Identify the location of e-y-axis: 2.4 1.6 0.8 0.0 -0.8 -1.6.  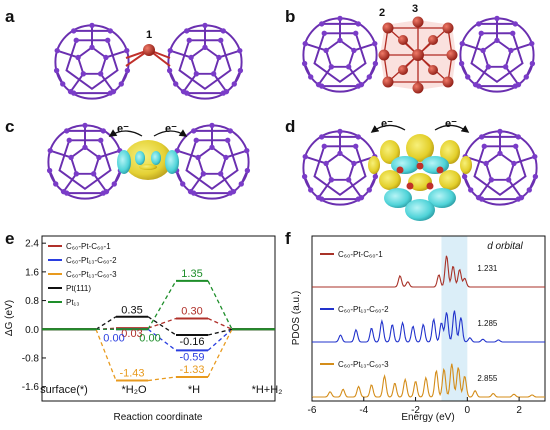
(34, 316).